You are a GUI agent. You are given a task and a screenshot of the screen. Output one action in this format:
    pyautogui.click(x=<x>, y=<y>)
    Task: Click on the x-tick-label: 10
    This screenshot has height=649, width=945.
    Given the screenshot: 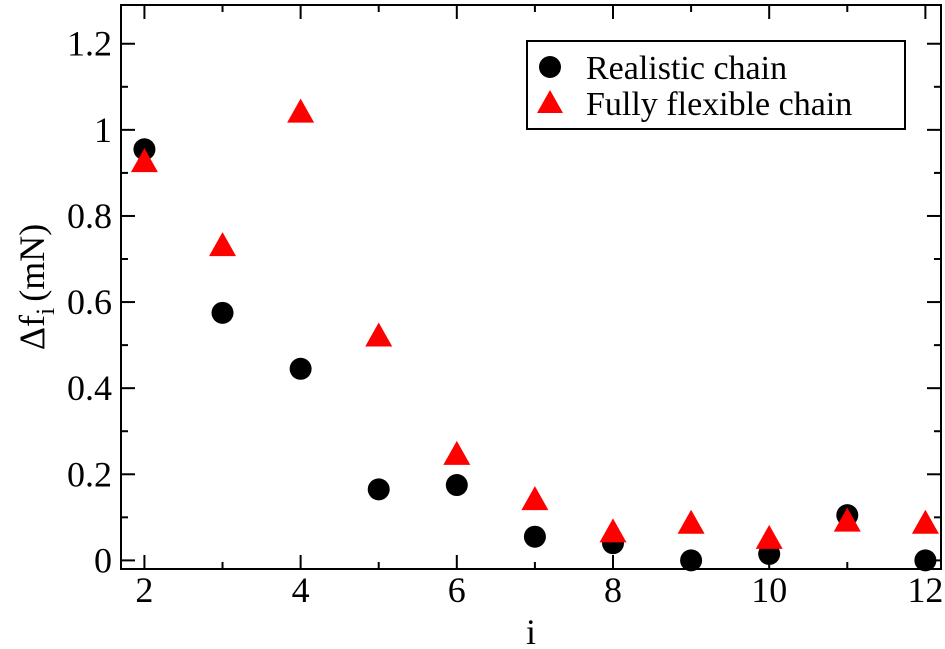 What is the action you would take?
    pyautogui.click(x=769, y=590)
    